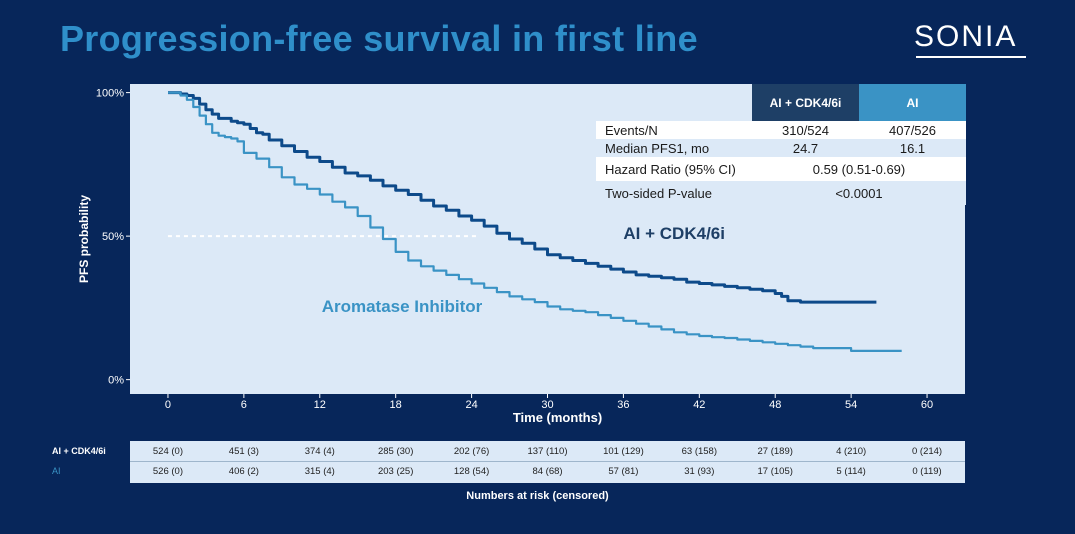 The width and height of the screenshot is (1075, 534). What do you see at coordinates (674, 233) in the screenshot?
I see `series-label-combo: AI + CDK4/6i` at bounding box center [674, 233].